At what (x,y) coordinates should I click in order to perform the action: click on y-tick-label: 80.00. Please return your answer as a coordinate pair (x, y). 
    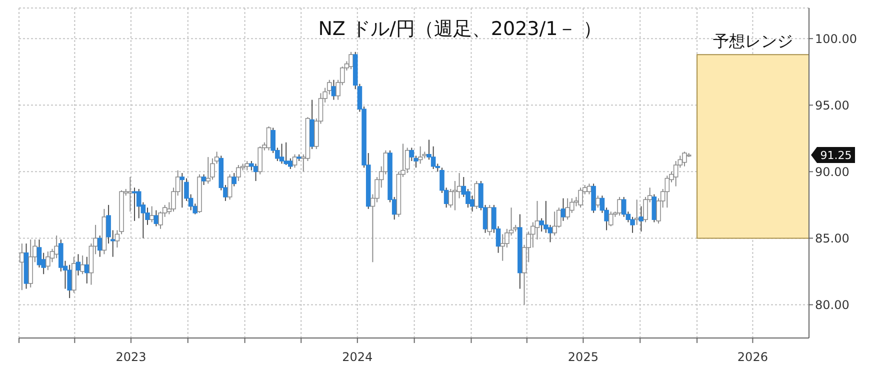
    Looking at the image, I should click on (832, 305).